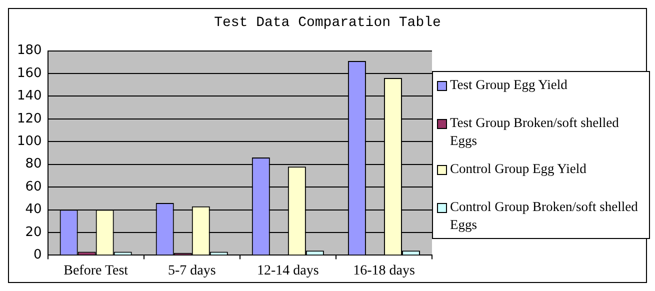 The image size is (655, 291). I want to click on y-tick-label: 100, so click(29, 142).